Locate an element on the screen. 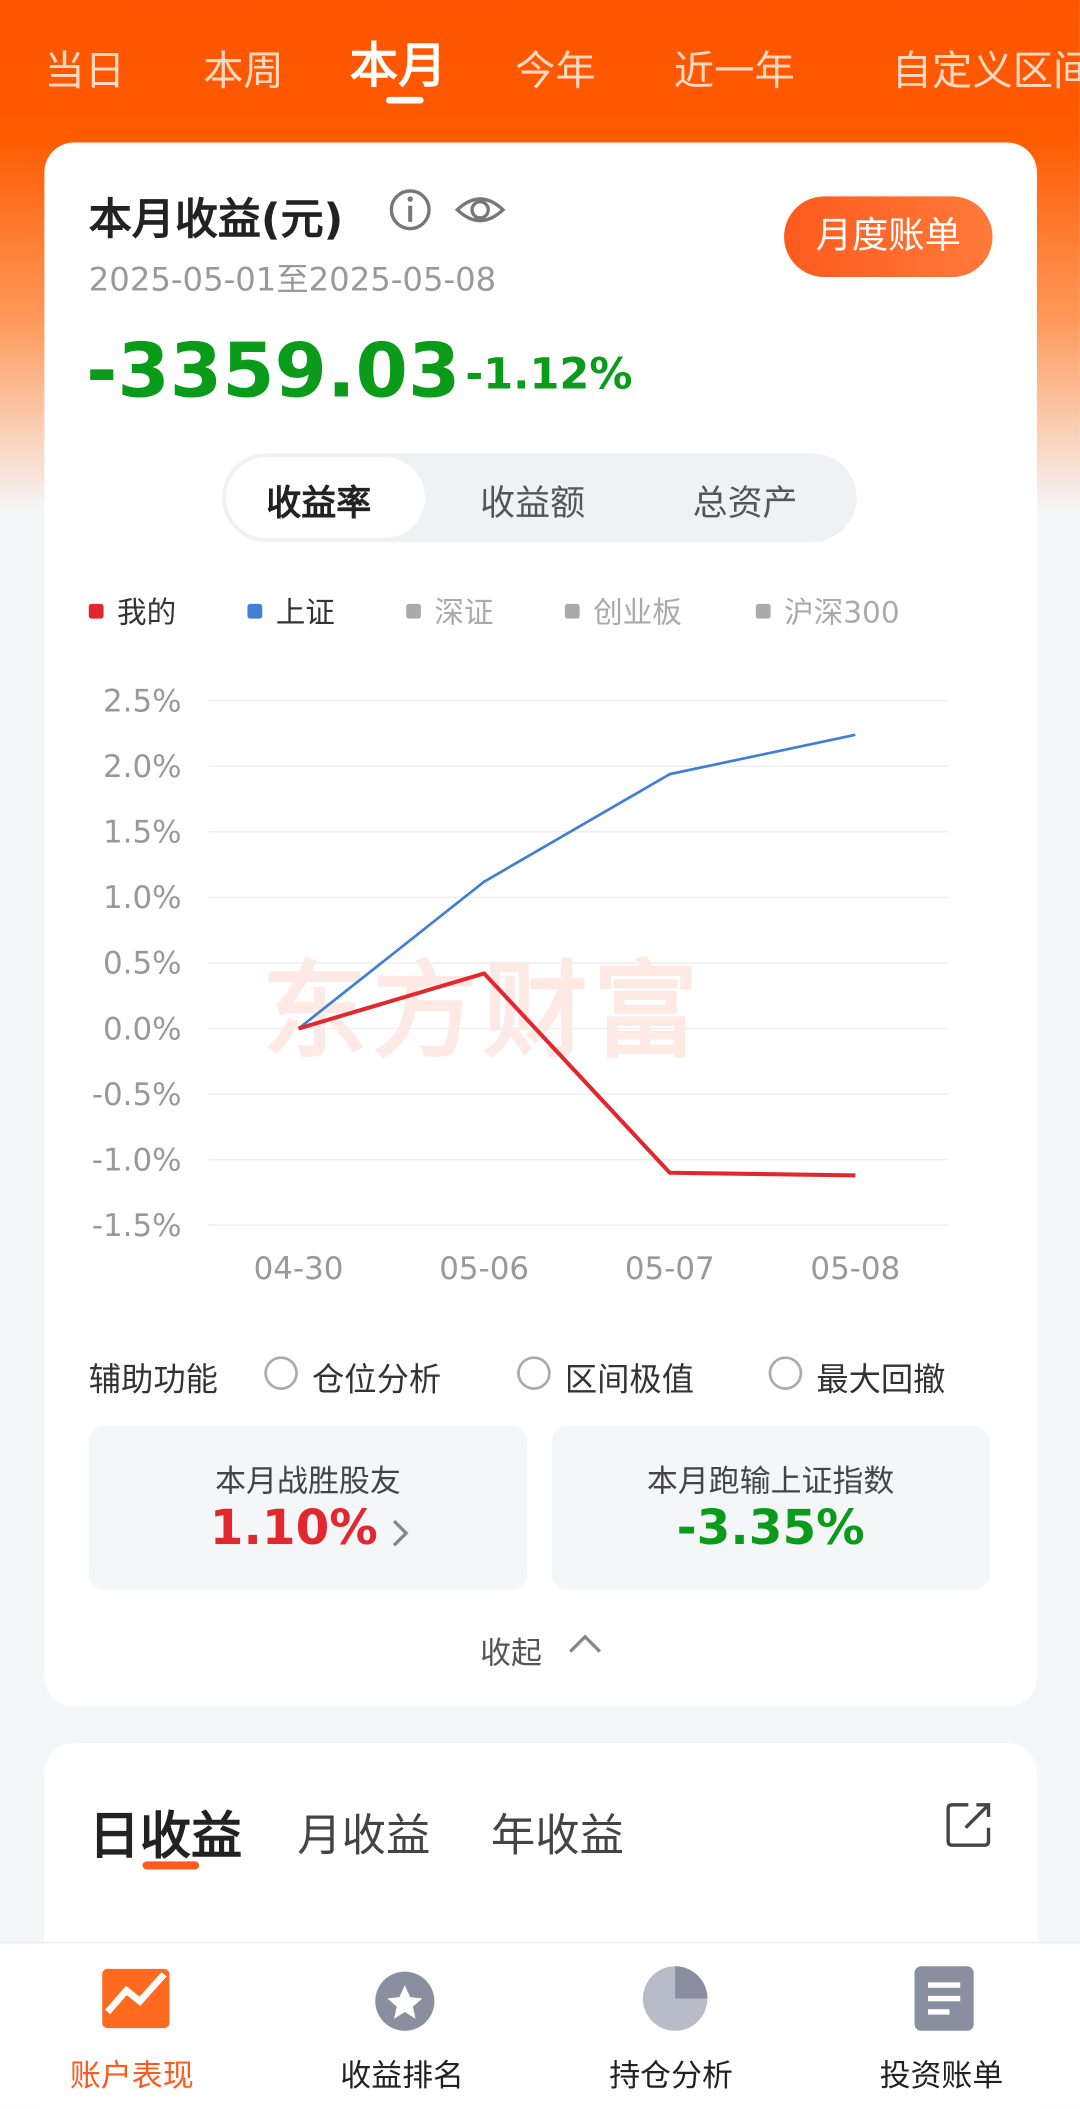  period-tab: 本周 is located at coordinates (243, 72).